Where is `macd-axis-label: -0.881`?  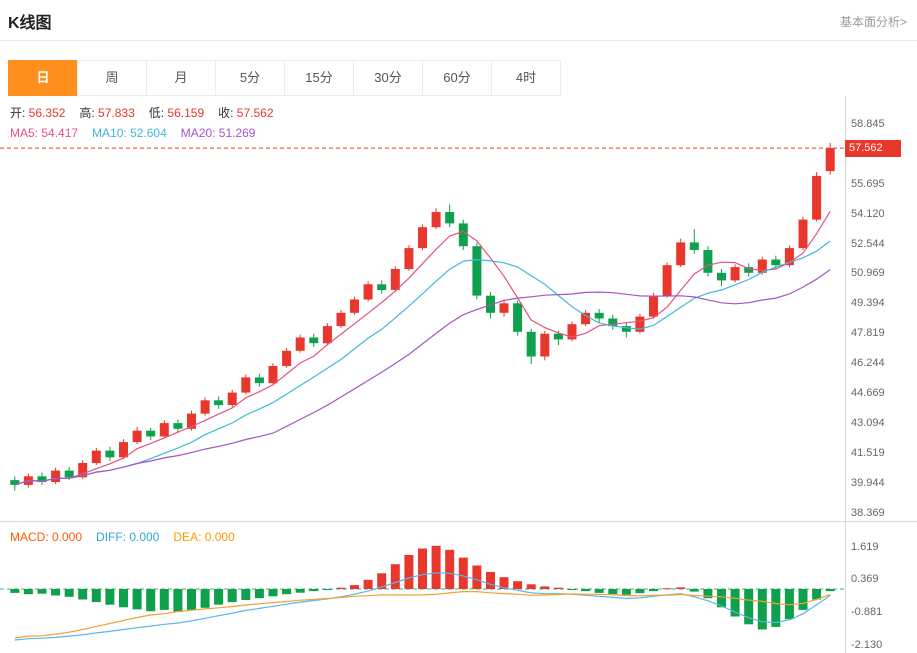 macd-axis-label: -0.881 is located at coordinates (867, 612).